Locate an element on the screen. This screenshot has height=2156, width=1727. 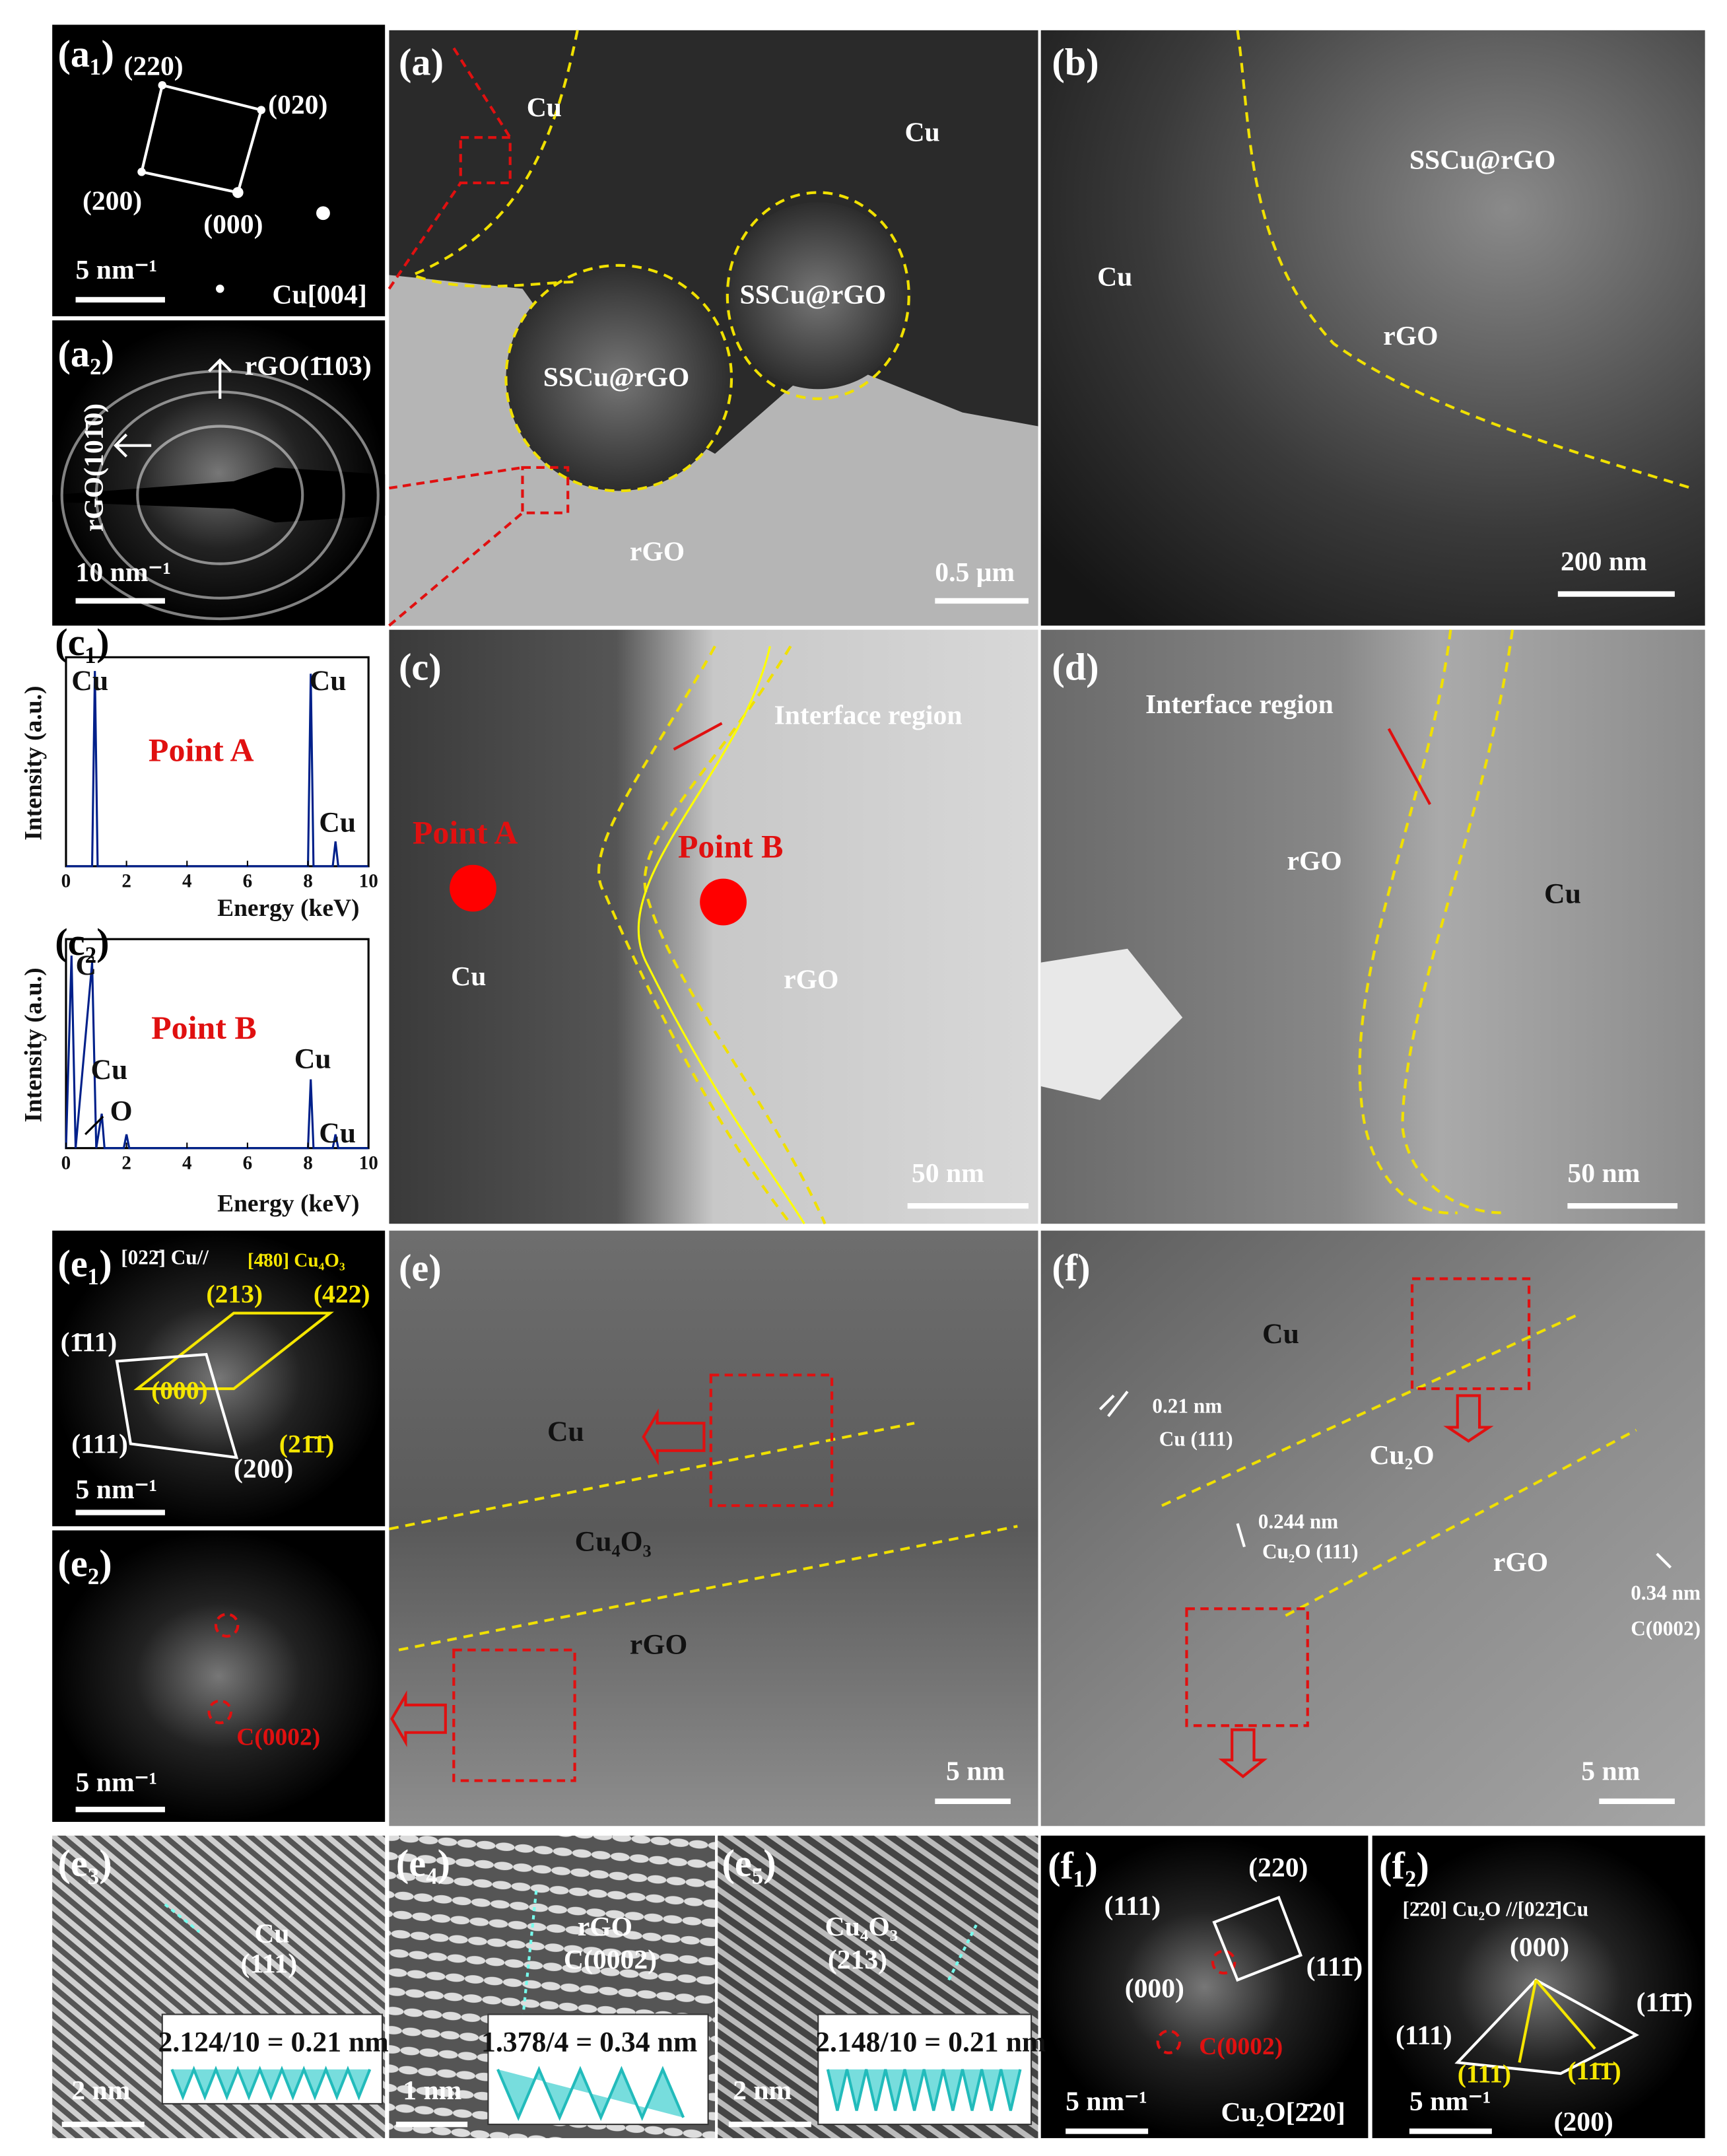
x-tick-label: 8 is located at coordinates (308, 1162).